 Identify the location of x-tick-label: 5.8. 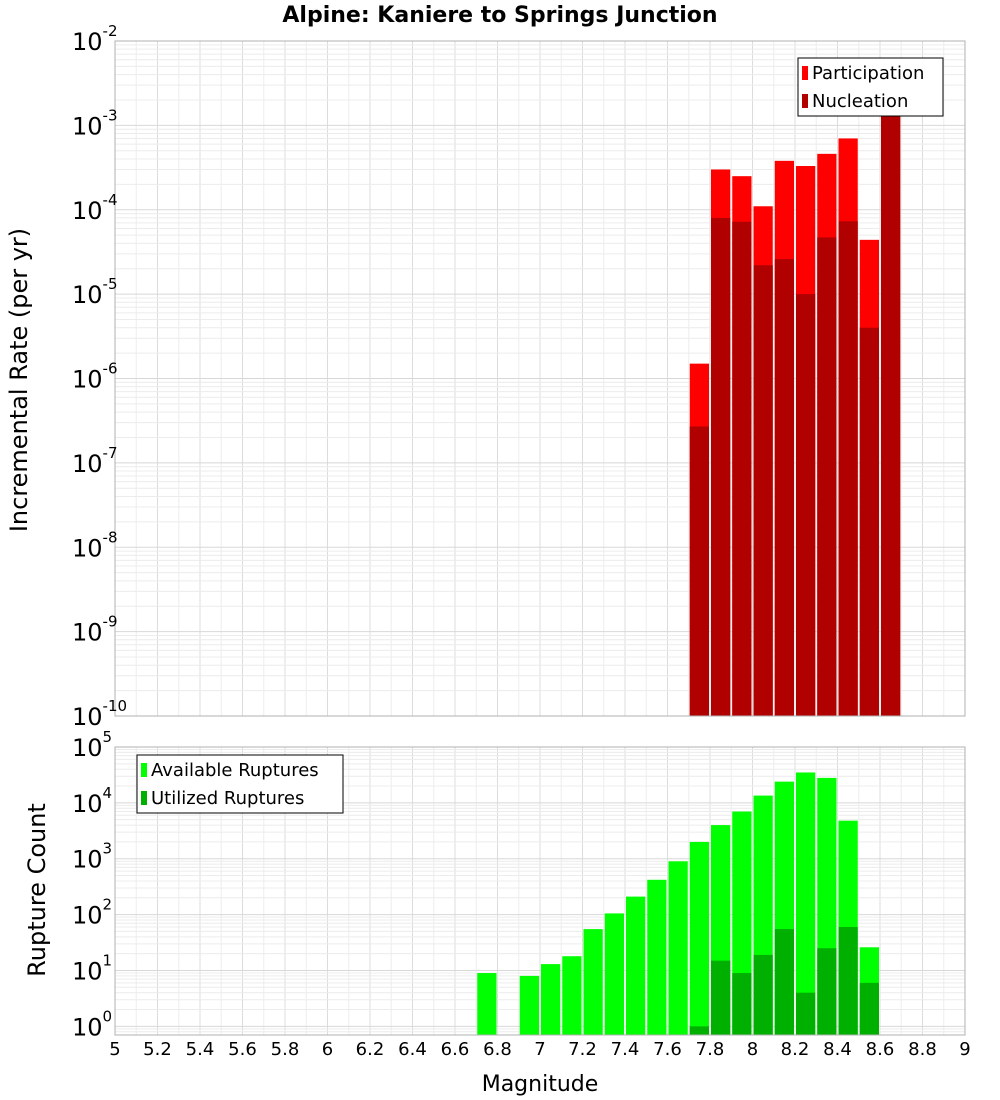
(285, 1049).